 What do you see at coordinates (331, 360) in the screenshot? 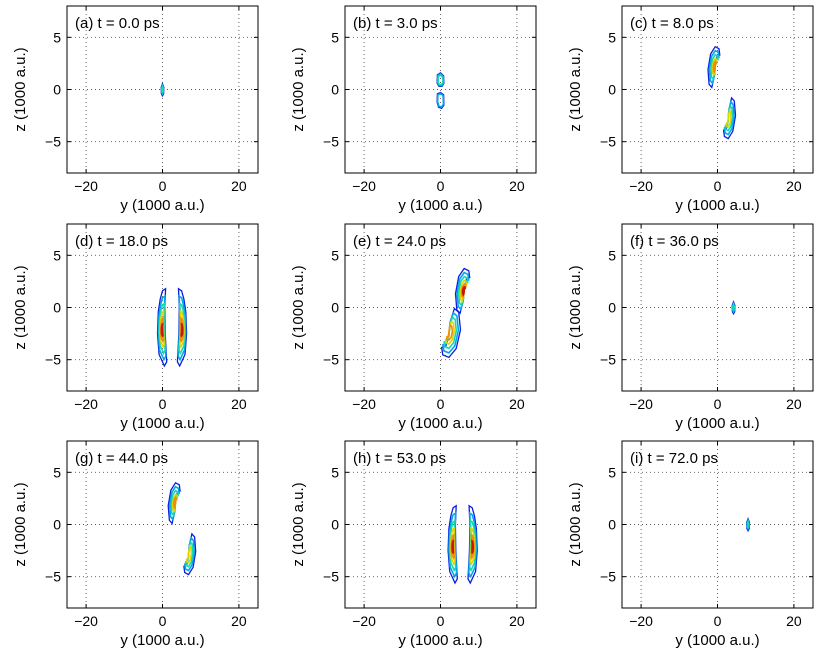
I see `panel-e-ytick-label: −5` at bounding box center [331, 360].